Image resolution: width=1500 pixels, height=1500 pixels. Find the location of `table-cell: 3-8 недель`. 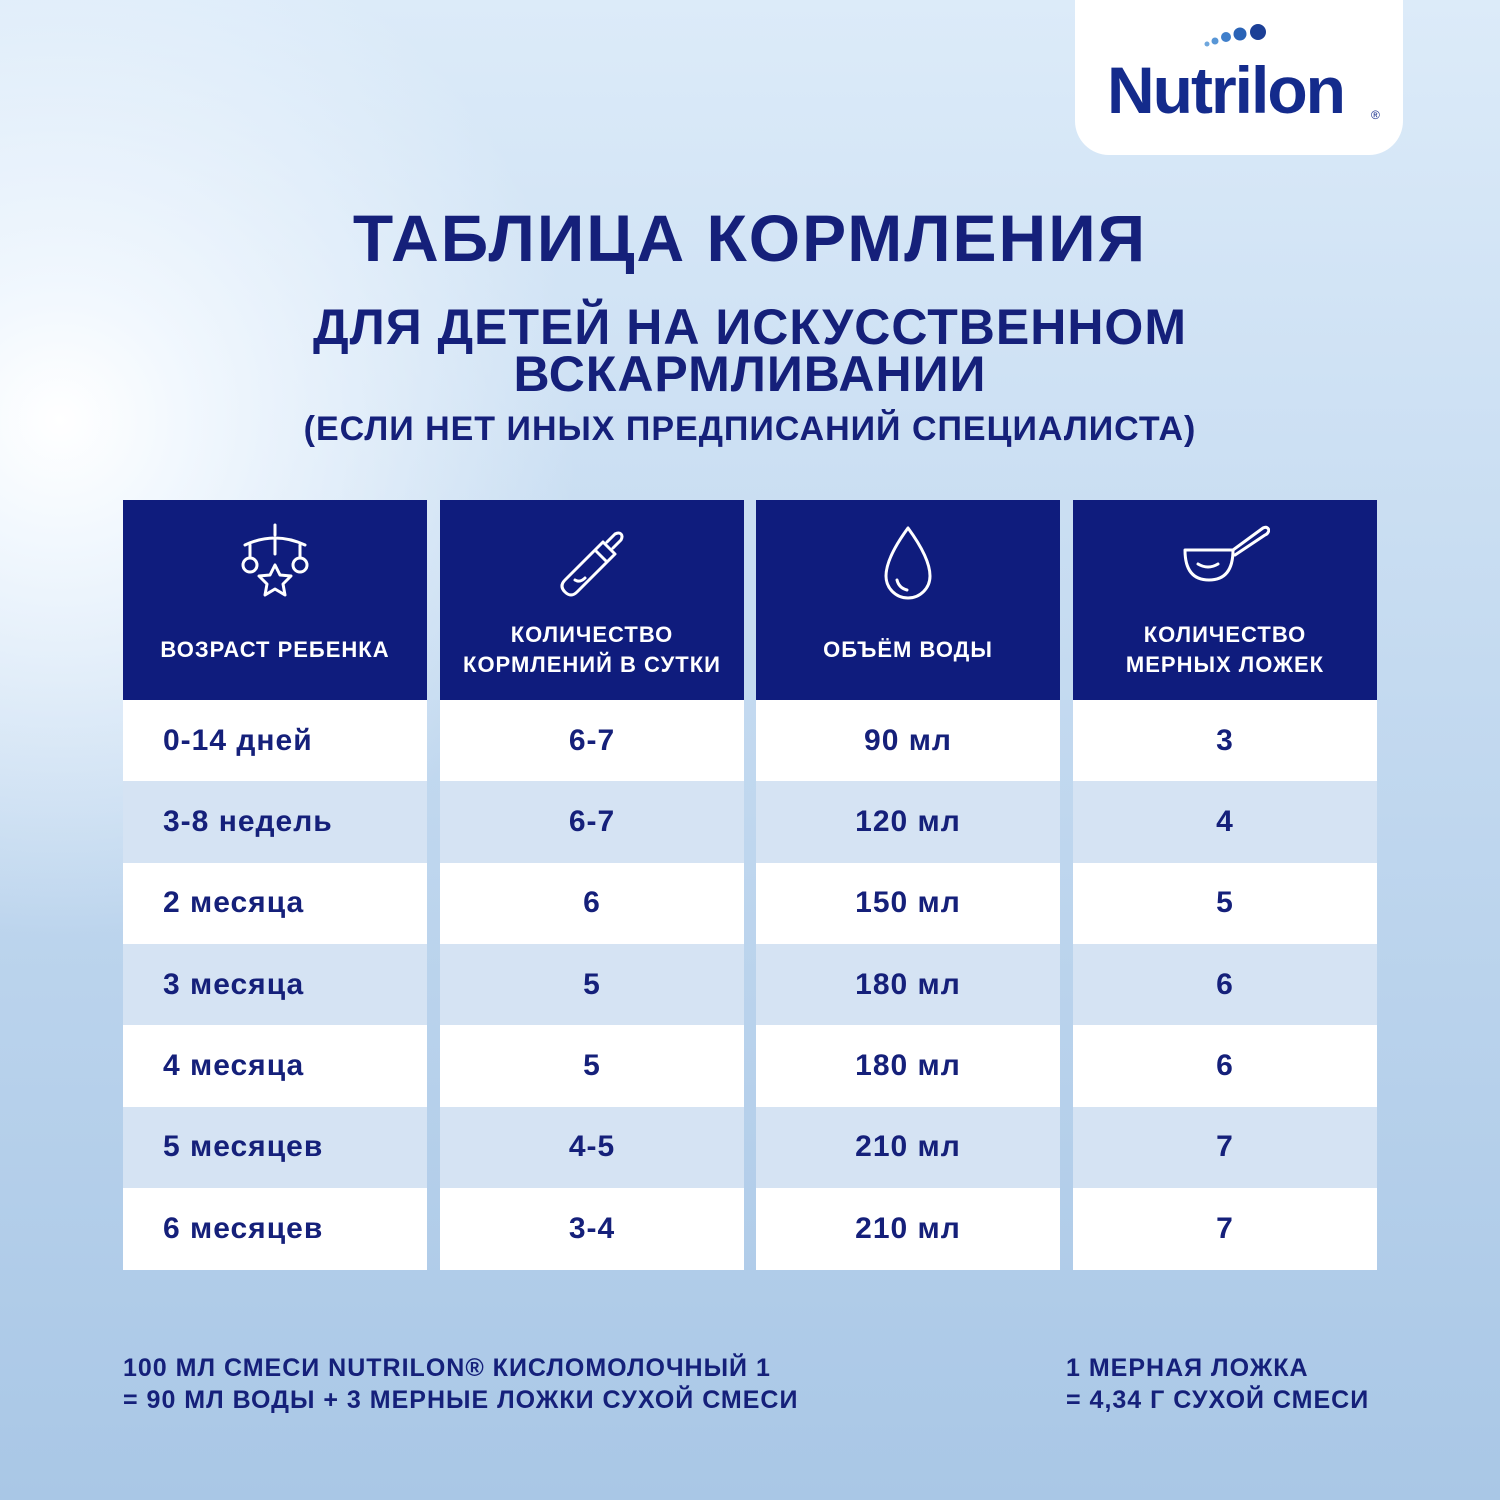

table-cell: 3-8 недель is located at coordinates (275, 822).